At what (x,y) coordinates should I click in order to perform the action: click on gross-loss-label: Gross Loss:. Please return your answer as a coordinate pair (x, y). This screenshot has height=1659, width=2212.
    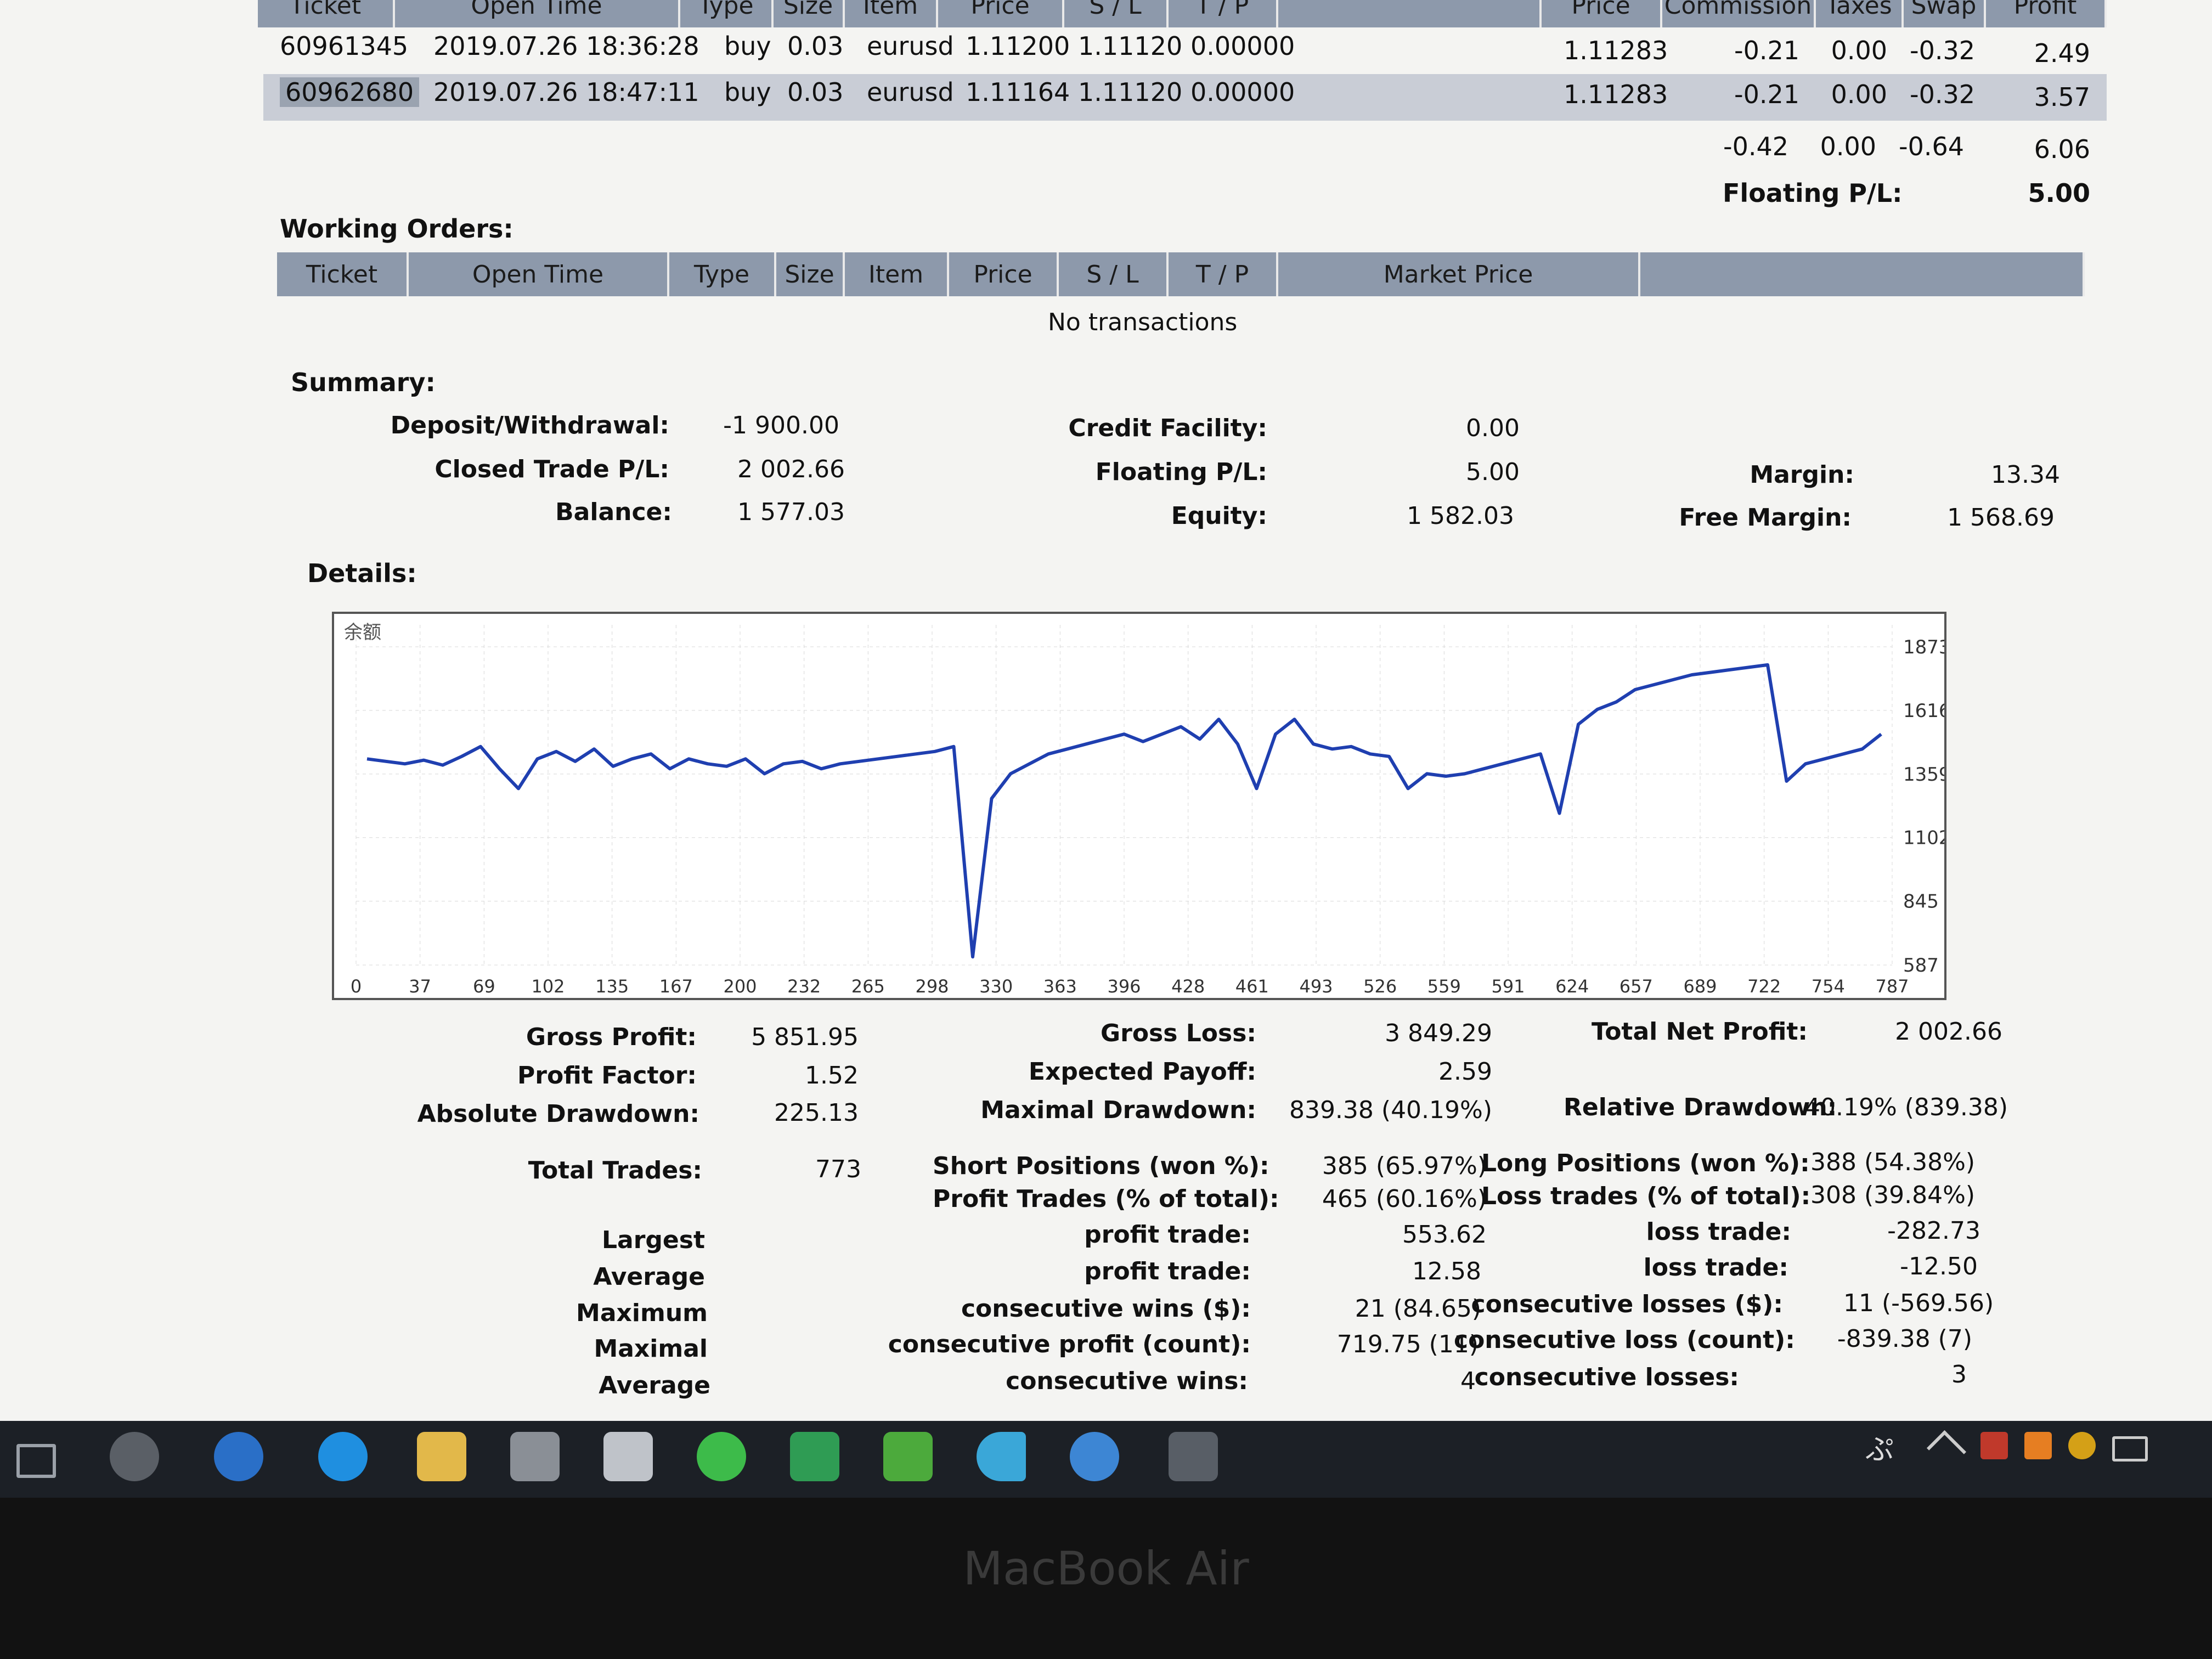
    Looking at the image, I should click on (1178, 1033).